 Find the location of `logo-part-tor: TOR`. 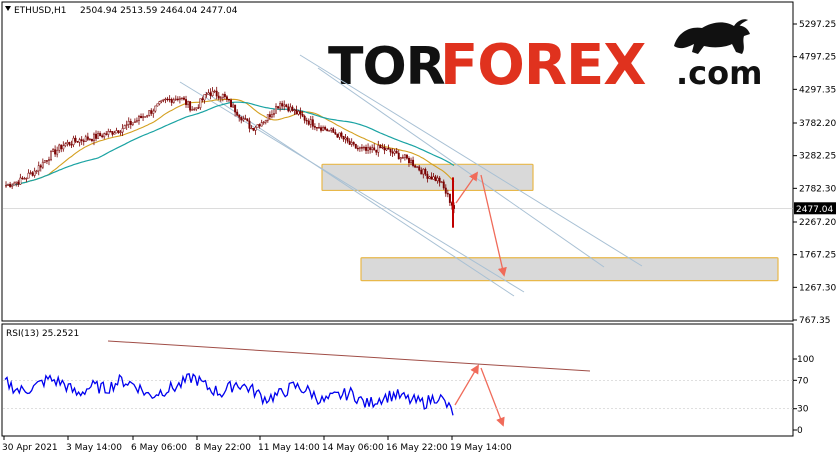

logo-part-tor: TOR is located at coordinates (386, 67).